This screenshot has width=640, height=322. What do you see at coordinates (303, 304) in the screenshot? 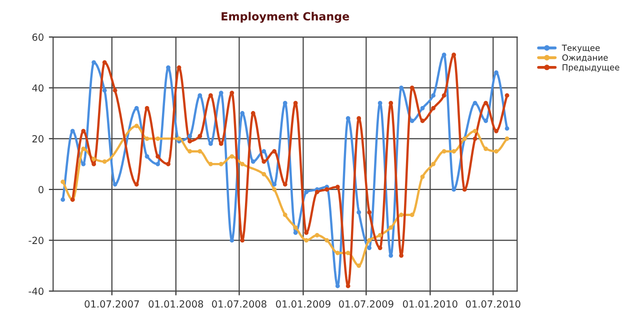
I see `x-tick-label: 01.01.2009` at bounding box center [303, 304].